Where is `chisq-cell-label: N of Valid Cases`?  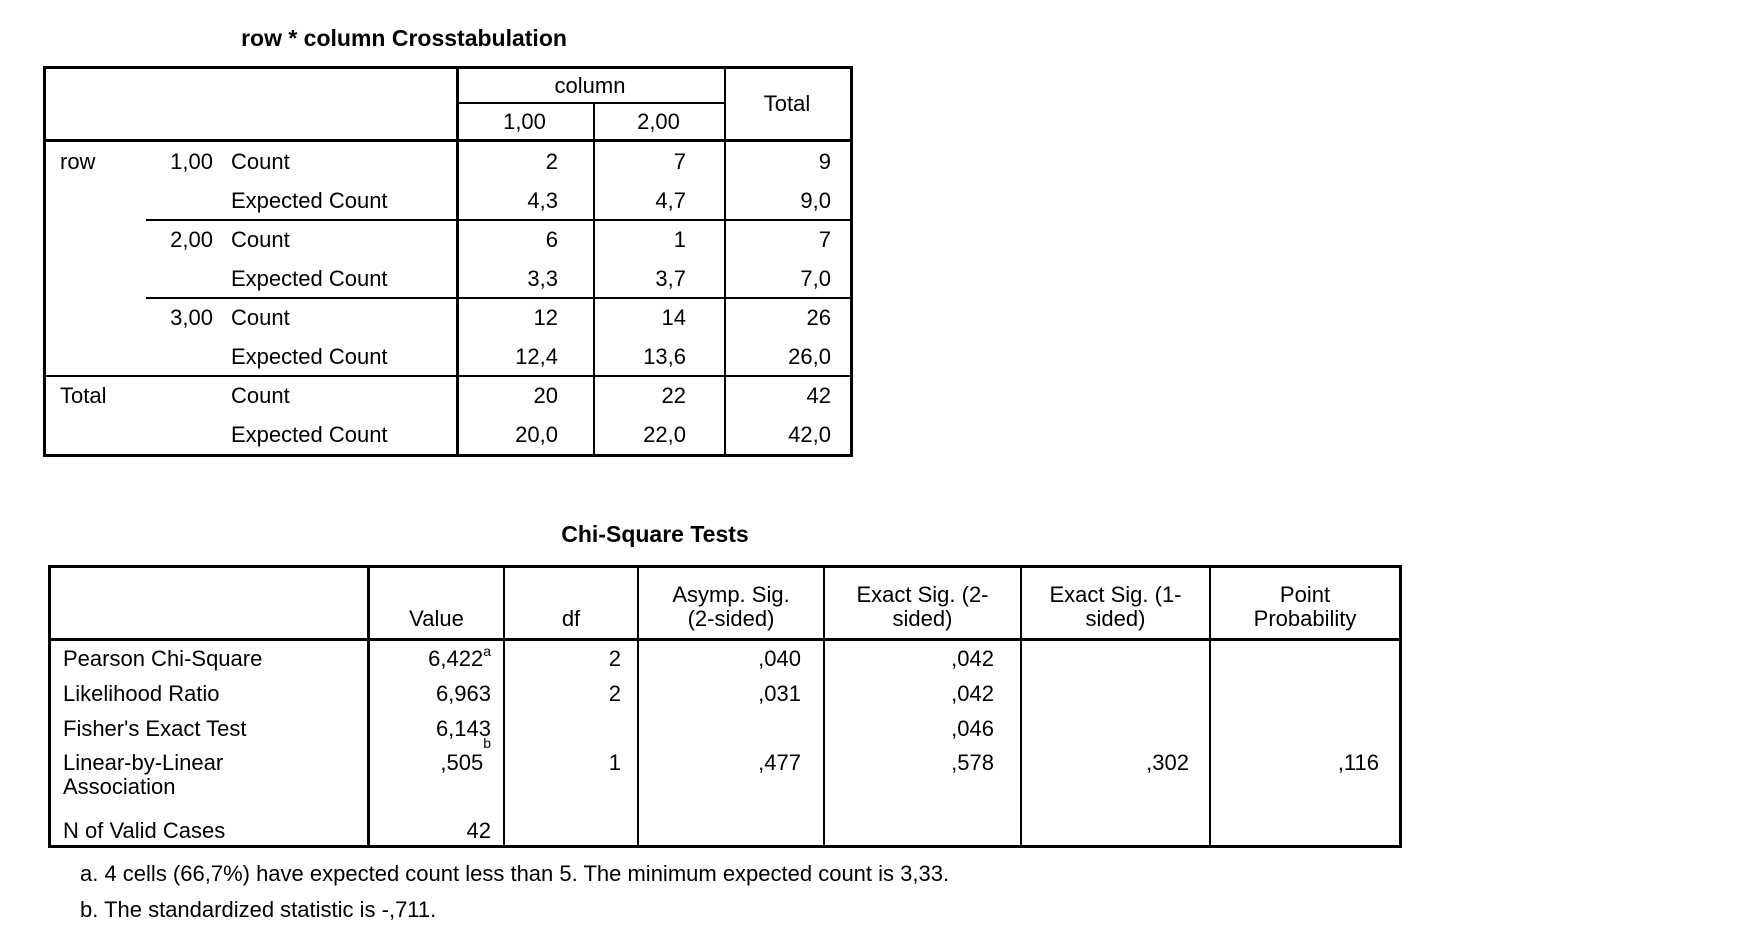 chisq-cell-label: N of Valid Cases is located at coordinates (213, 830).